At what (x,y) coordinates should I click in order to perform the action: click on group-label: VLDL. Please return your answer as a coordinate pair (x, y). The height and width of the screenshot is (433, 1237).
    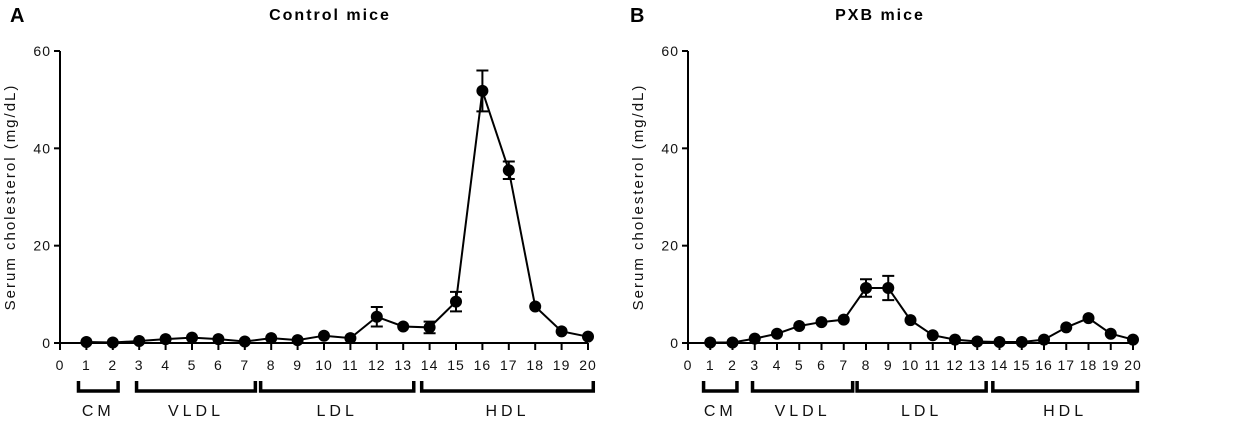
    Looking at the image, I should click on (196, 411).